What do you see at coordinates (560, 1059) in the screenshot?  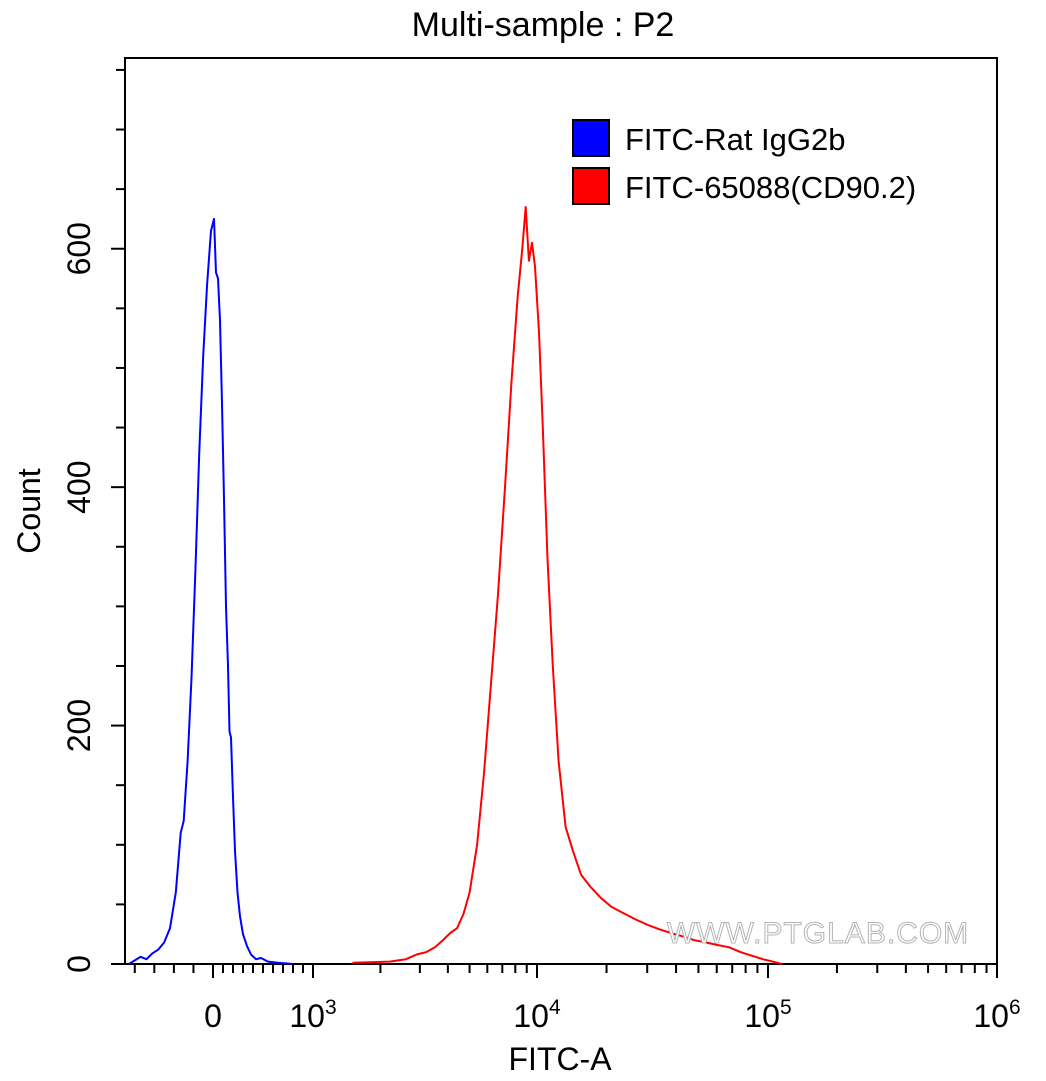 I see `x-axis-label: FITC-A` at bounding box center [560, 1059].